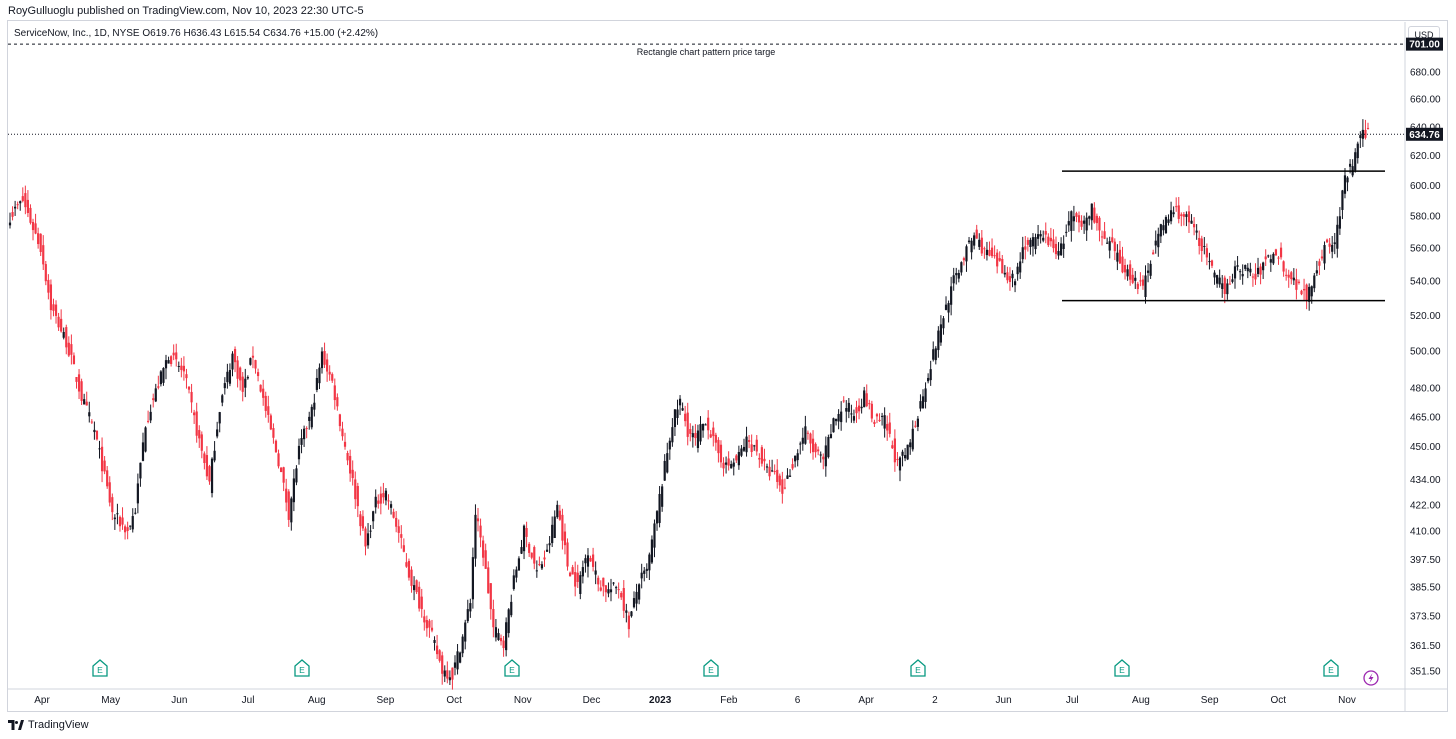 The width and height of the screenshot is (1456, 739). What do you see at coordinates (248, 700) in the screenshot?
I see `x-tick-label: Jul` at bounding box center [248, 700].